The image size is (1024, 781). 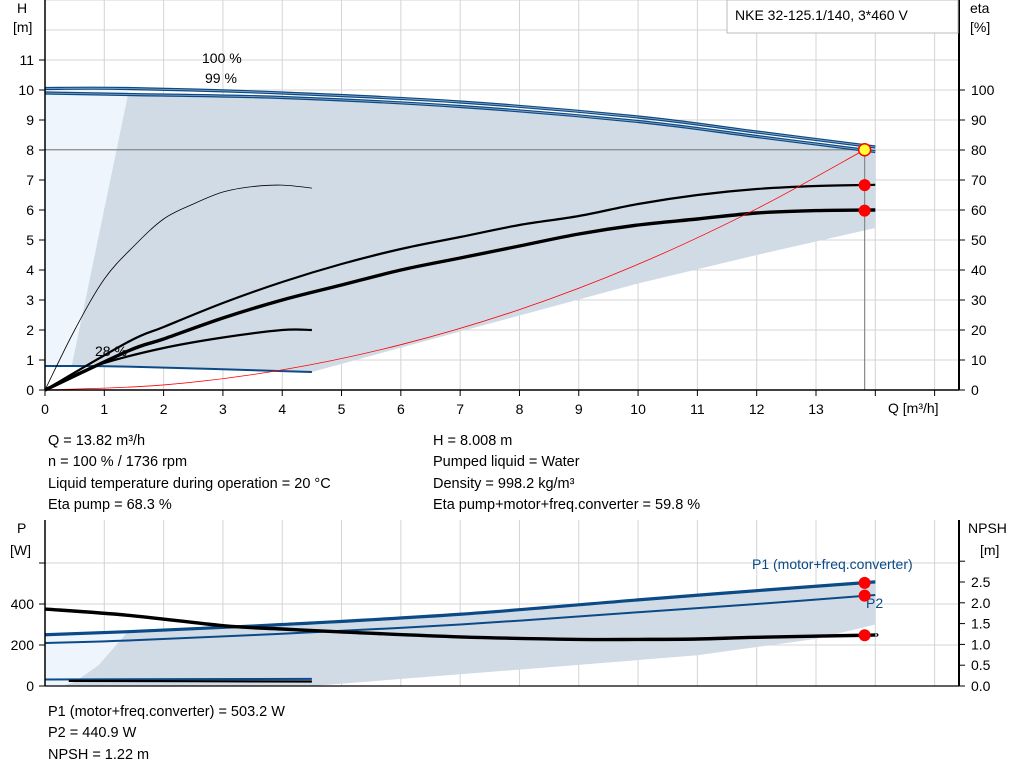 What do you see at coordinates (473, 441) in the screenshot?
I see `info-h: H = 8.008 m` at bounding box center [473, 441].